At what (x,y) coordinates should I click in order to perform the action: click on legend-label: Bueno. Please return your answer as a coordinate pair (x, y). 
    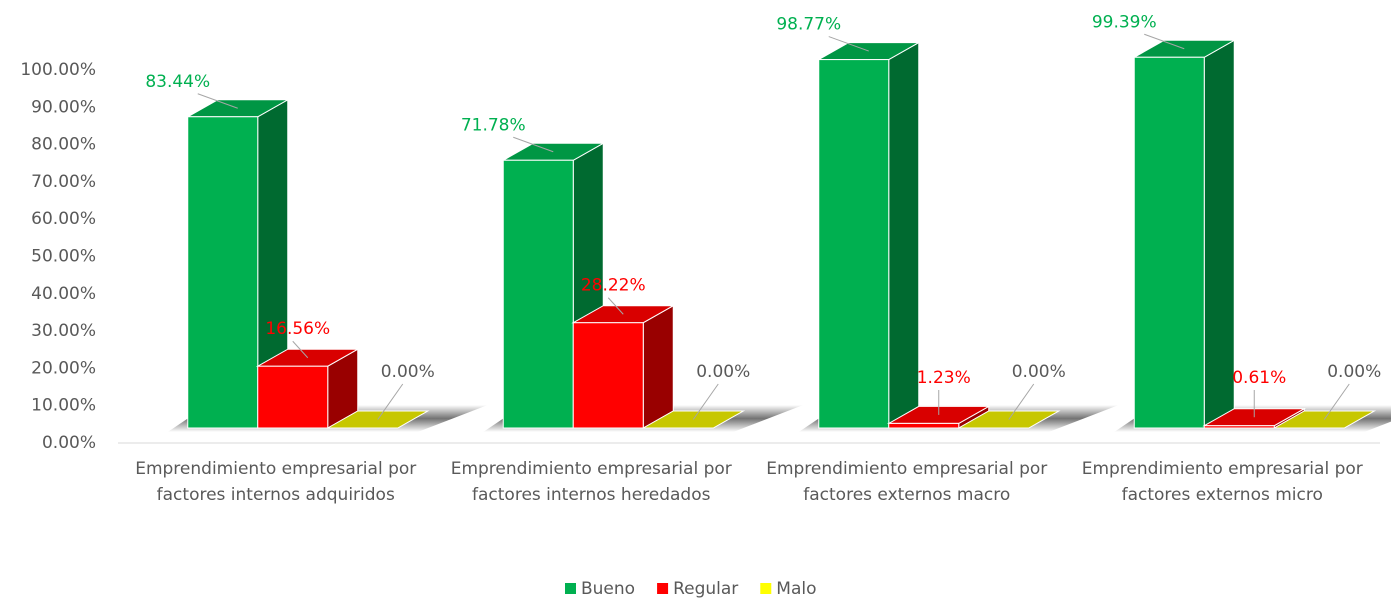
    Looking at the image, I should click on (608, 589).